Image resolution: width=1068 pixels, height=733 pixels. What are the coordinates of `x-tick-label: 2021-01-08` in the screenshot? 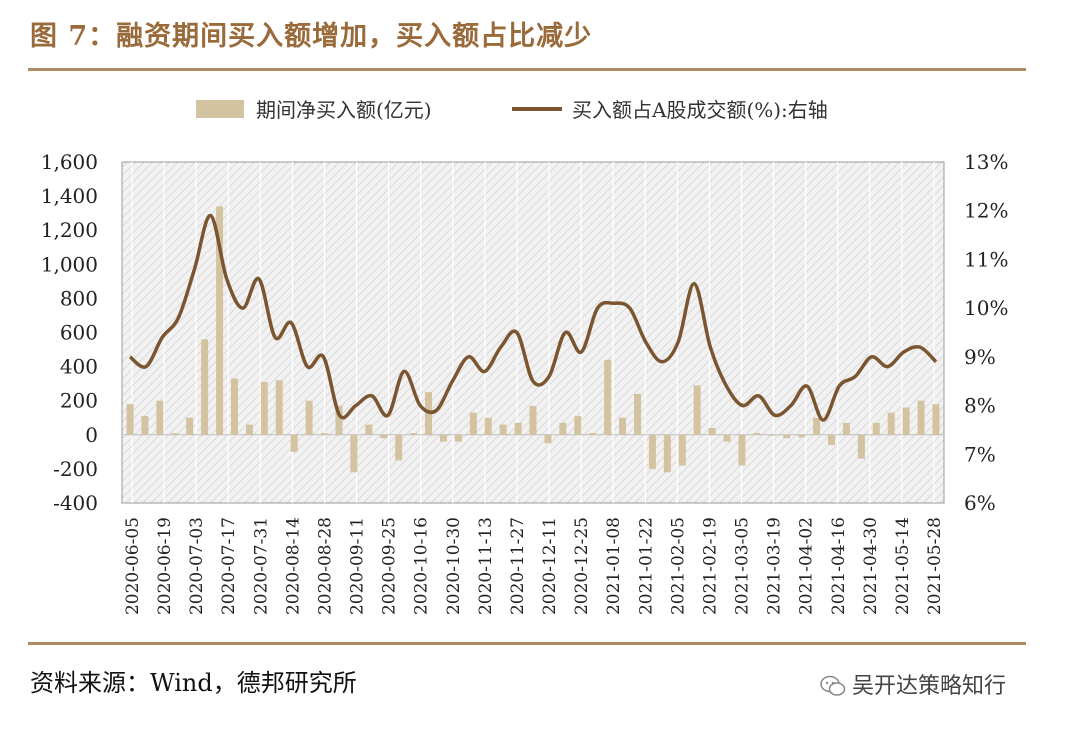 It's located at (614, 566).